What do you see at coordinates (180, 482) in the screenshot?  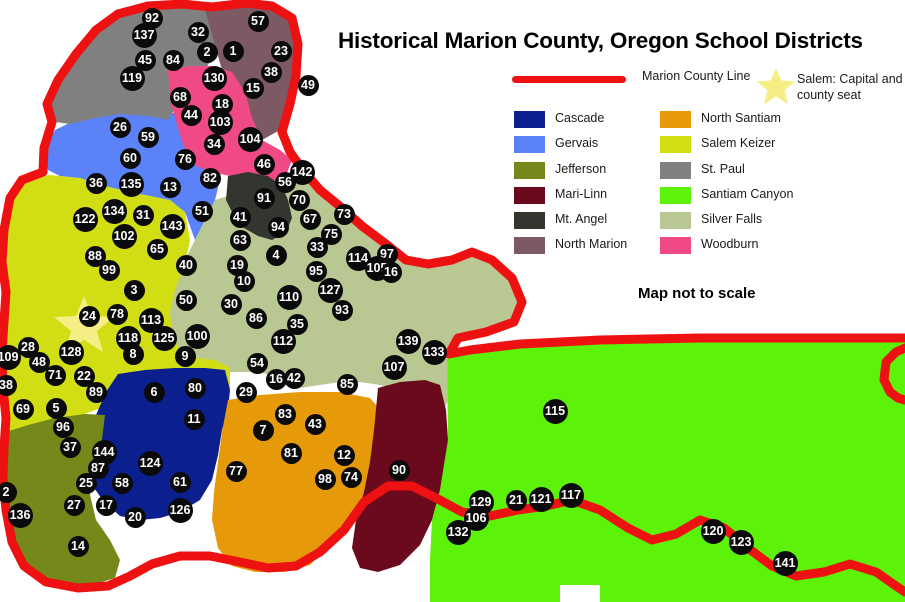 I see `district-marker-61: 61` at bounding box center [180, 482].